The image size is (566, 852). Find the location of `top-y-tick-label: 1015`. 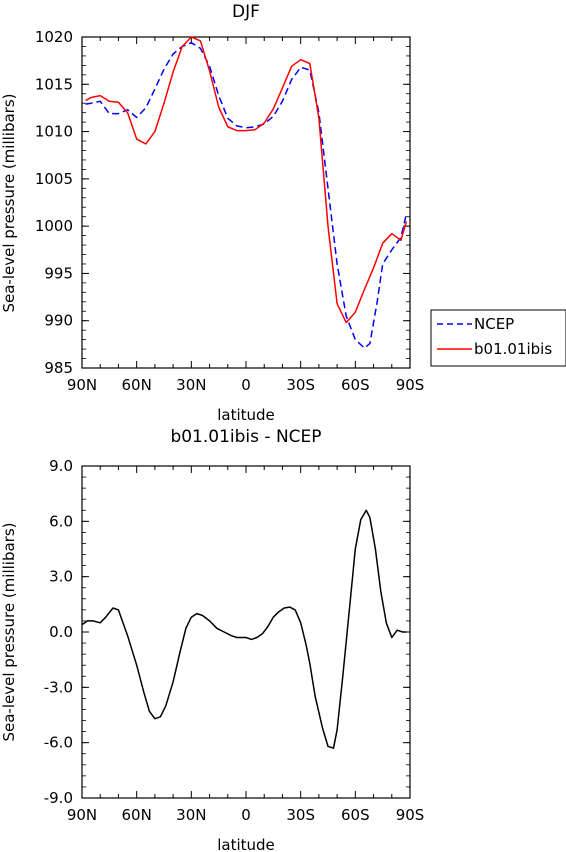

top-y-tick-label: 1015 is located at coordinates (54, 84).